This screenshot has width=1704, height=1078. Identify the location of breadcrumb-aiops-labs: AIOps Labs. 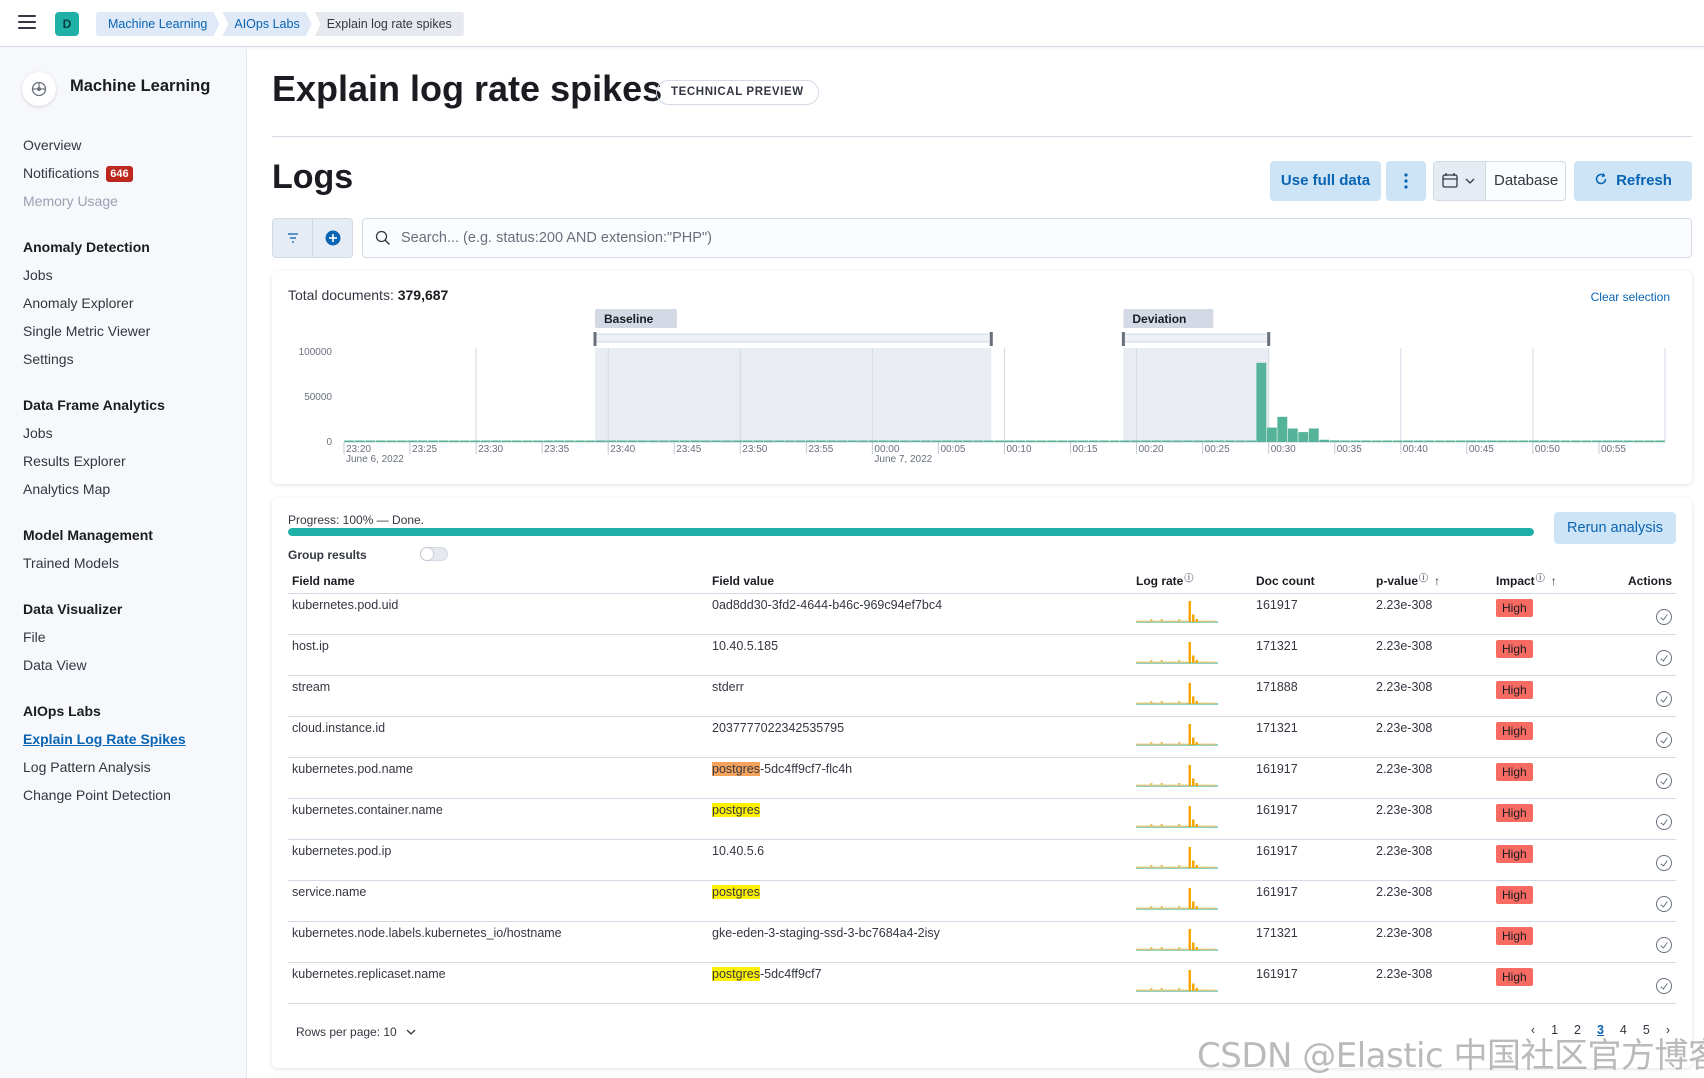
(266, 24).